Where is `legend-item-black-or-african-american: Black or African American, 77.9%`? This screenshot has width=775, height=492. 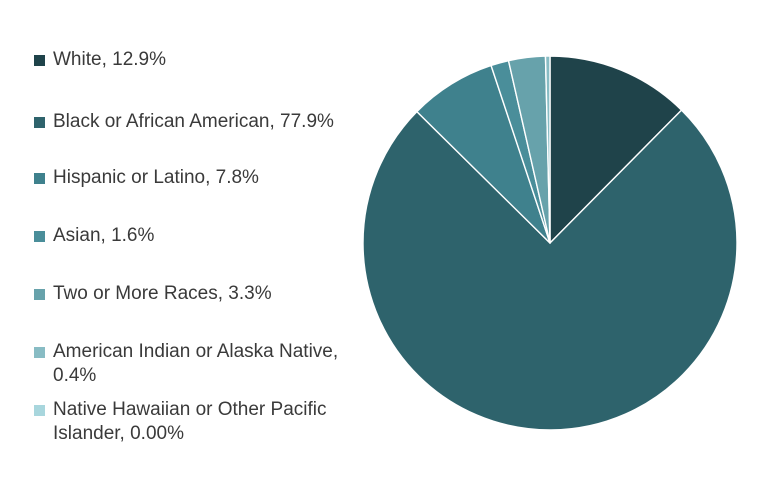
legend-item-black-or-african-american: Black or African American, 77.9% is located at coordinates (184, 122).